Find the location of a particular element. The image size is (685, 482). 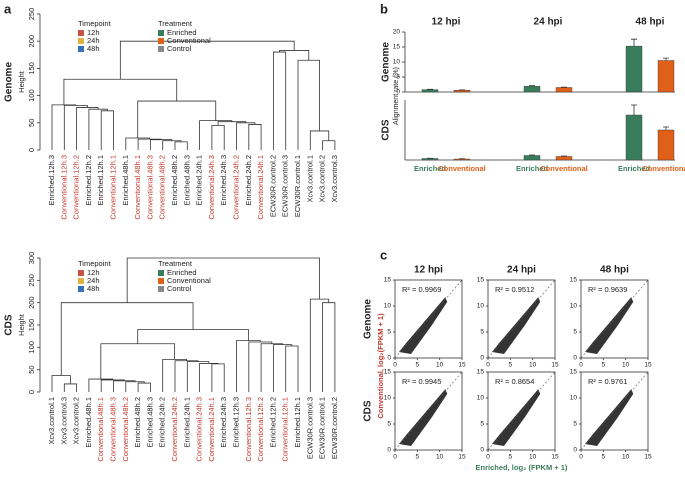

plot-frame is located at coordinates (521, 319).